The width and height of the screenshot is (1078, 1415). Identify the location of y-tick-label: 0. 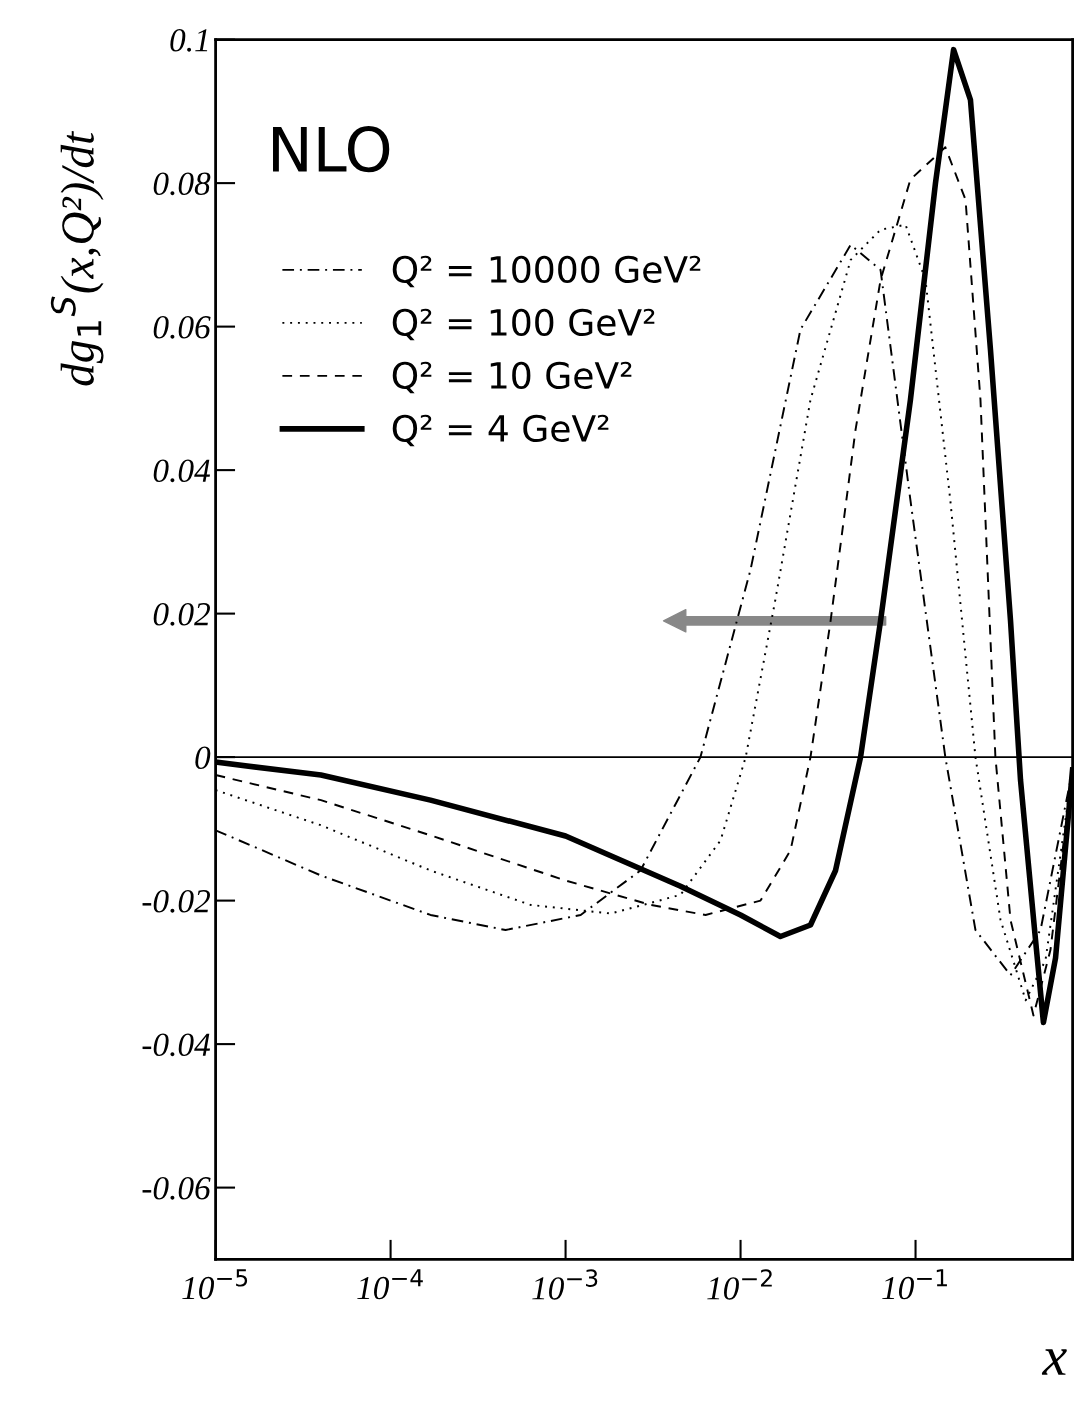
(203, 757).